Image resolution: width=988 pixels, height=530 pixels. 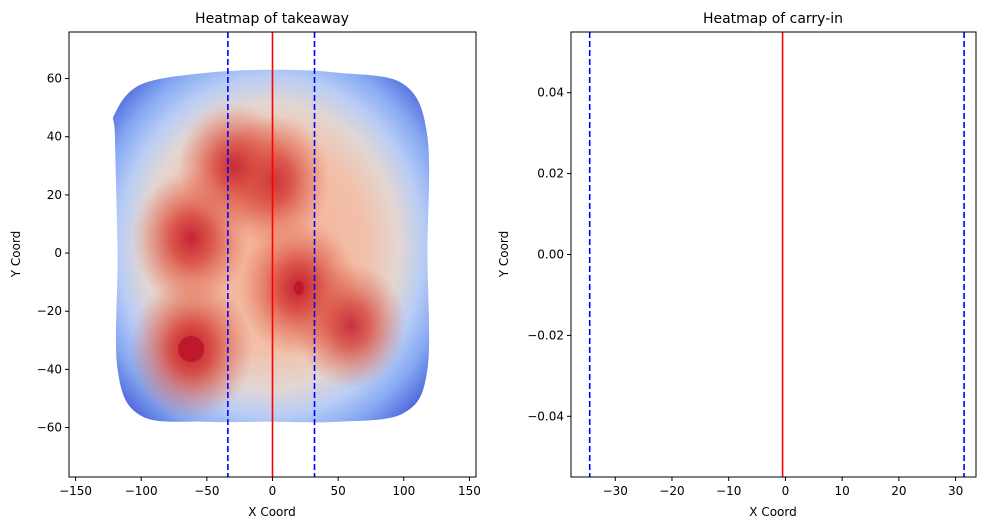 I want to click on y-axis-ticks: −0.04 −0.02 0.00 0.02 0.04, so click(x=549, y=254).